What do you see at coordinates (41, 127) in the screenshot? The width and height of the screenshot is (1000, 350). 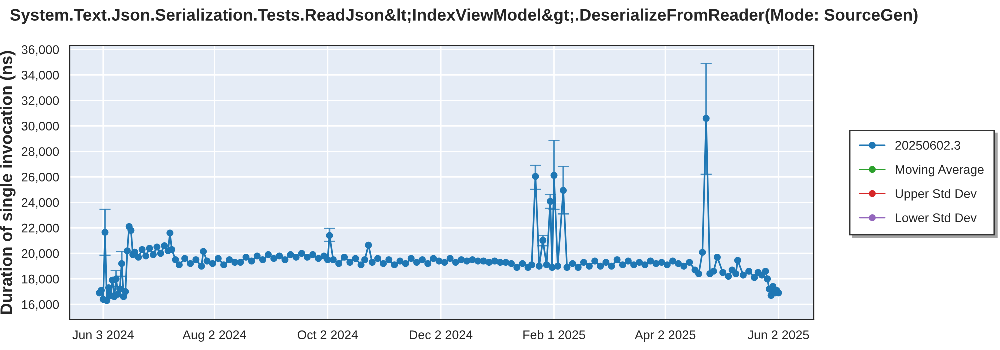 I see `y-tick-label: 30,000` at bounding box center [41, 127].